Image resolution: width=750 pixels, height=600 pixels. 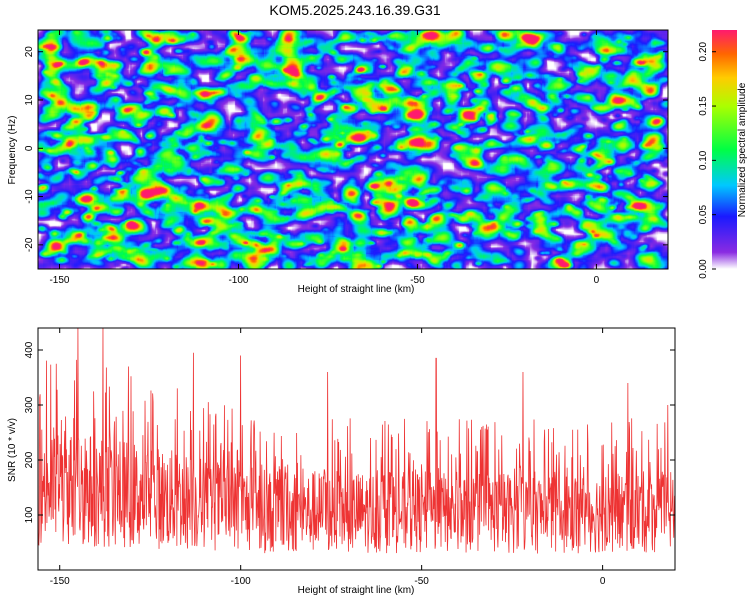 I want to click on colorbar-tick-label: 0.20, so click(x=703, y=52).